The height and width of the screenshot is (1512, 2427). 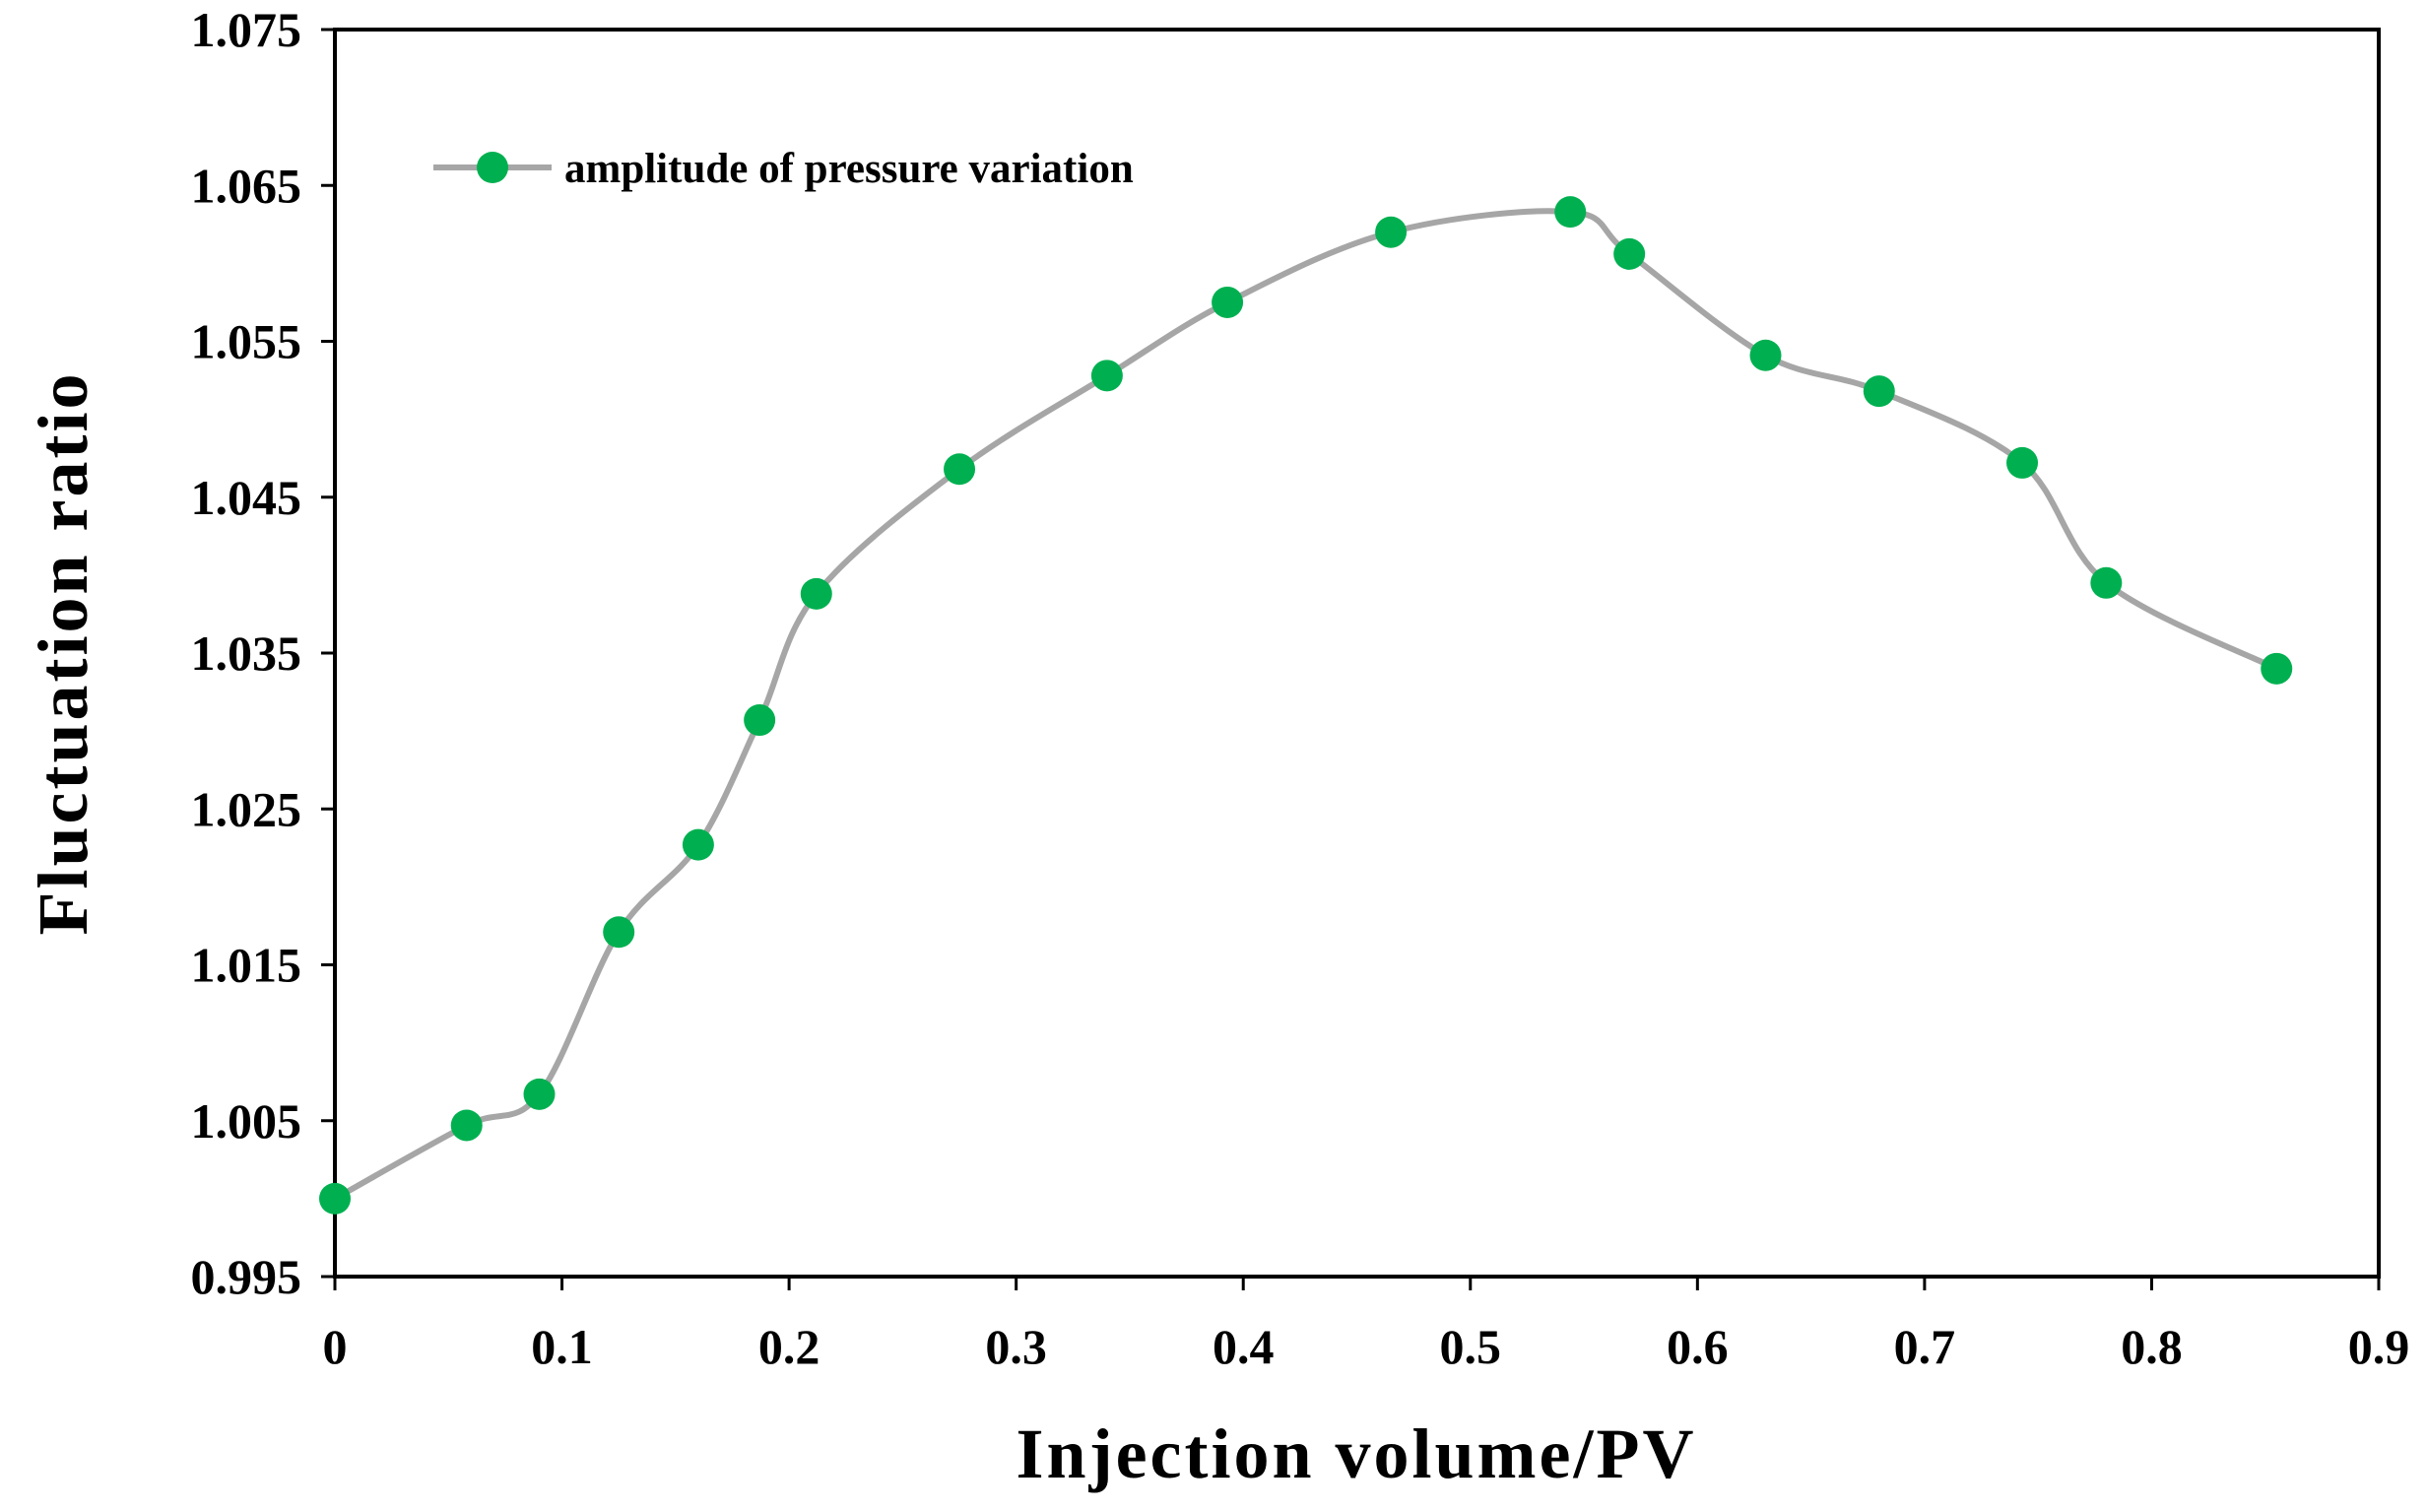 What do you see at coordinates (246, 185) in the screenshot?
I see `y-tick-label: 1.065` at bounding box center [246, 185].